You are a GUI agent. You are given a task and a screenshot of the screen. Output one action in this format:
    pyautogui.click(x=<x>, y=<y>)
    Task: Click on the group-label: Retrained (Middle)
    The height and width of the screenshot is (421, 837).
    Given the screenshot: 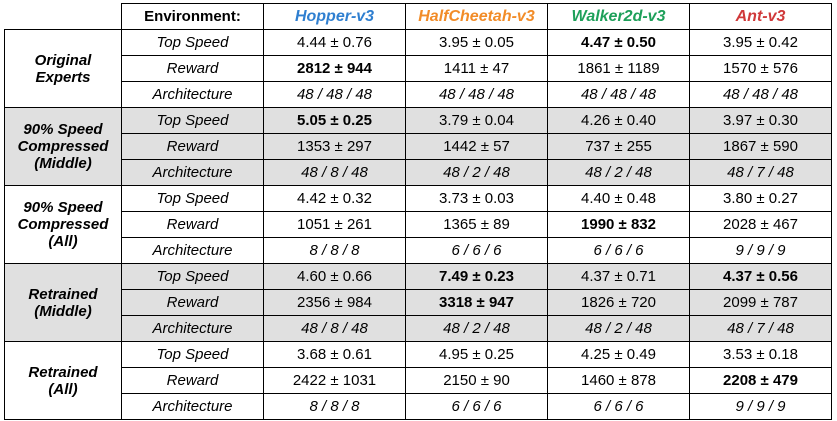 What is the action you would take?
    pyautogui.click(x=63, y=302)
    